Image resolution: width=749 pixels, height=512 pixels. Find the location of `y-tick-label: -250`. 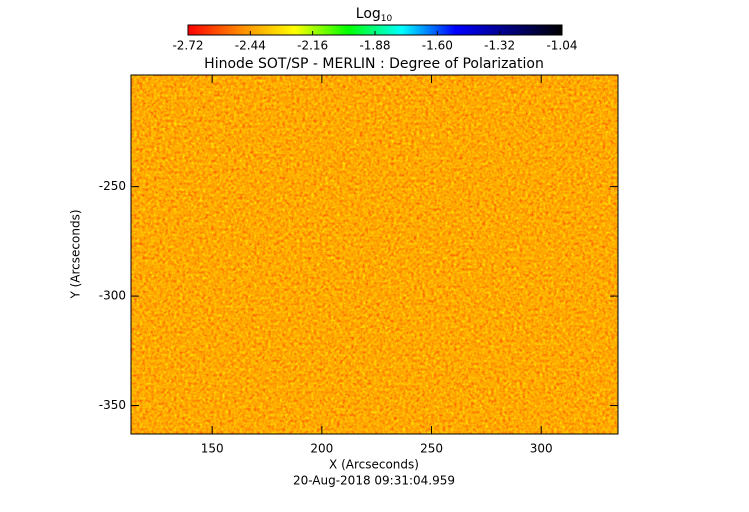

y-tick-label: -250 is located at coordinates (112, 186).